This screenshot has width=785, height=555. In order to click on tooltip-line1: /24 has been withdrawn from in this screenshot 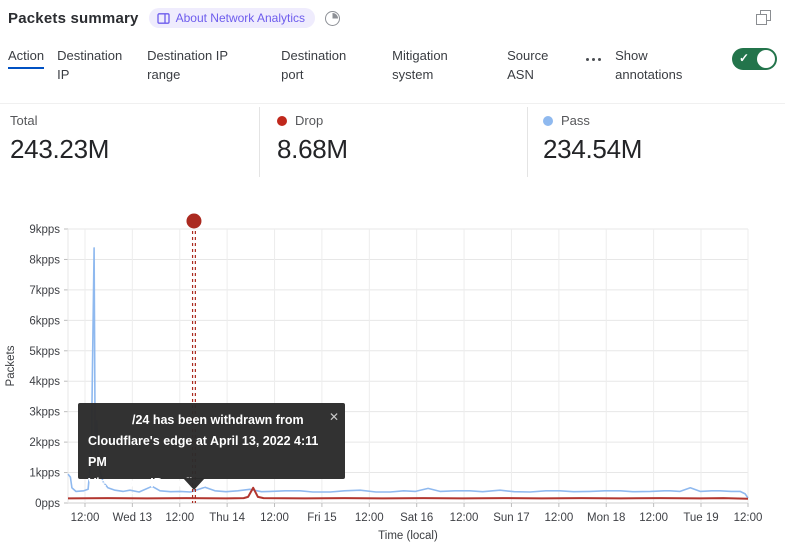, I will do `click(218, 420)`.